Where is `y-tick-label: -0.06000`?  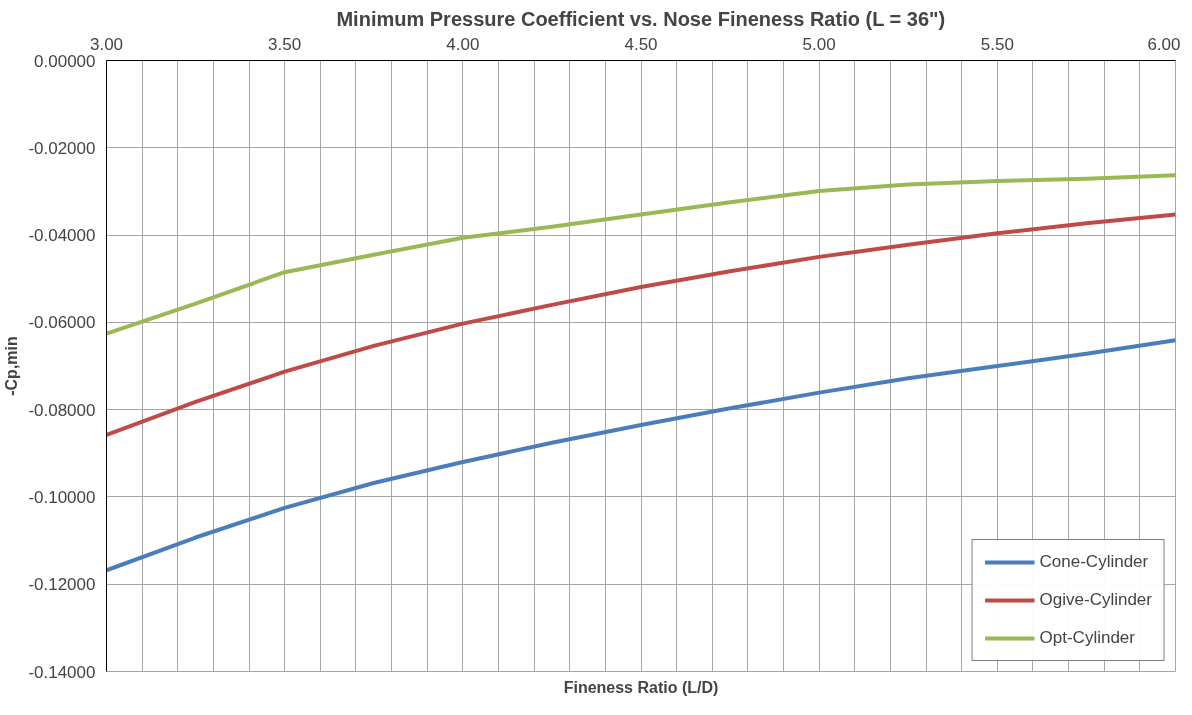 y-tick-label: -0.06000 is located at coordinates (62, 323).